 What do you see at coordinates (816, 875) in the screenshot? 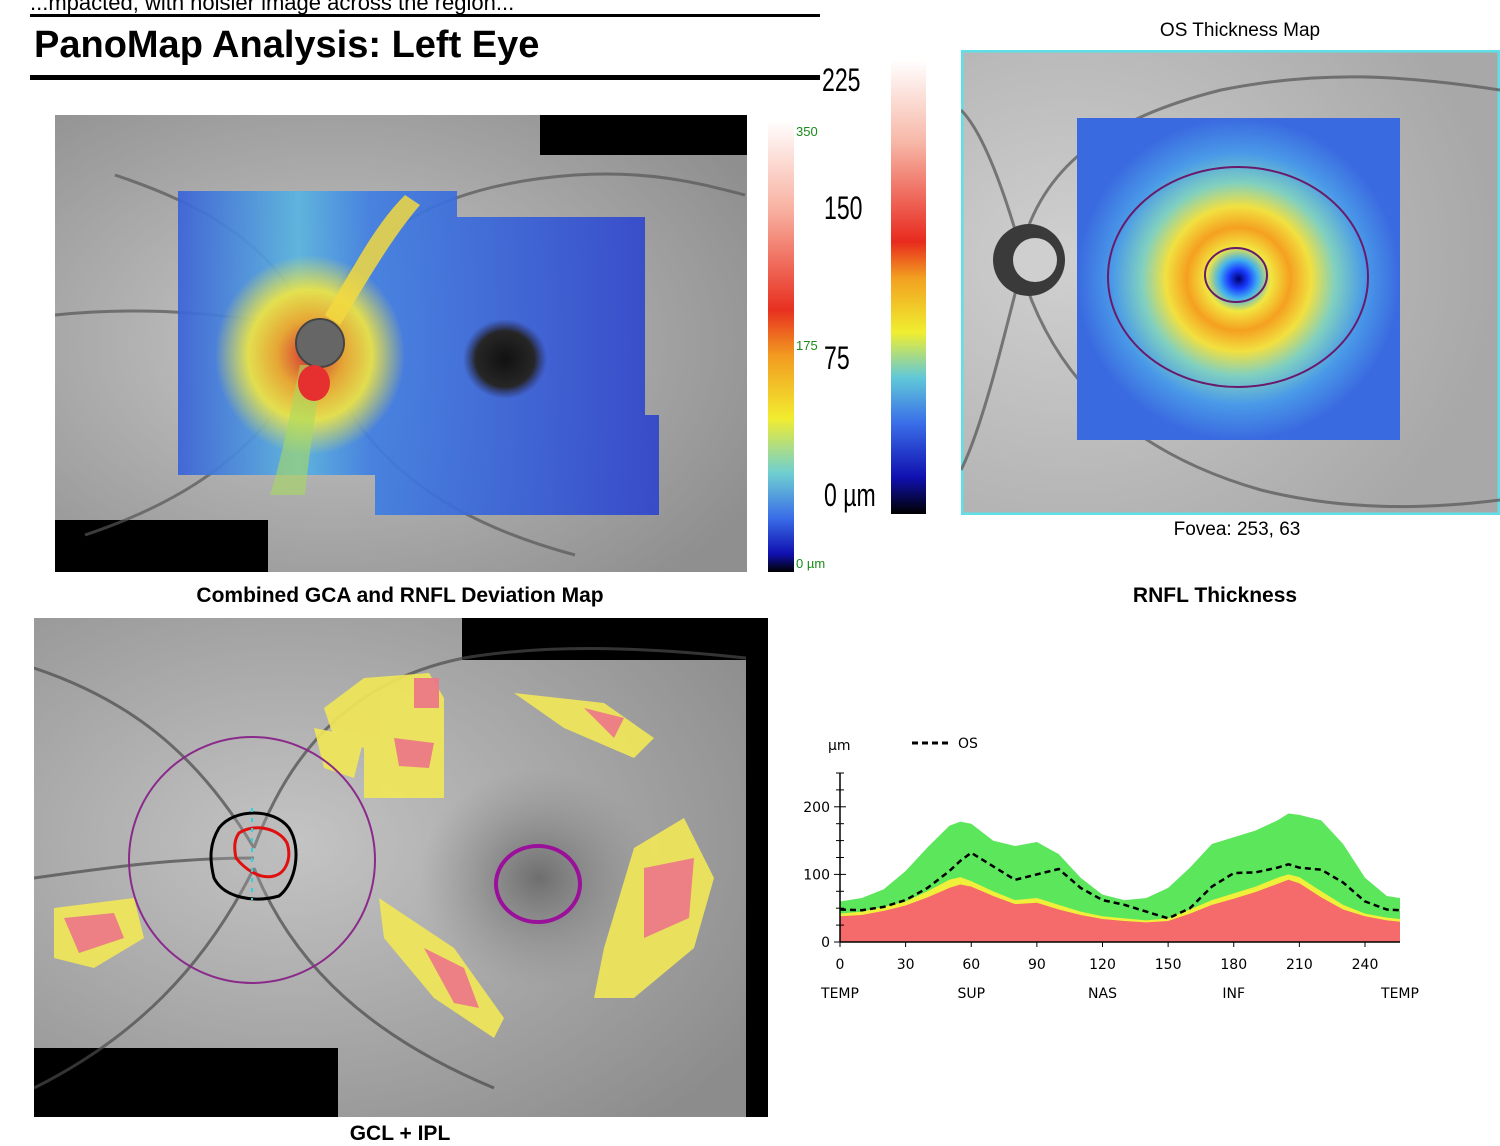
I see `y-tick-label: 100` at bounding box center [816, 875].